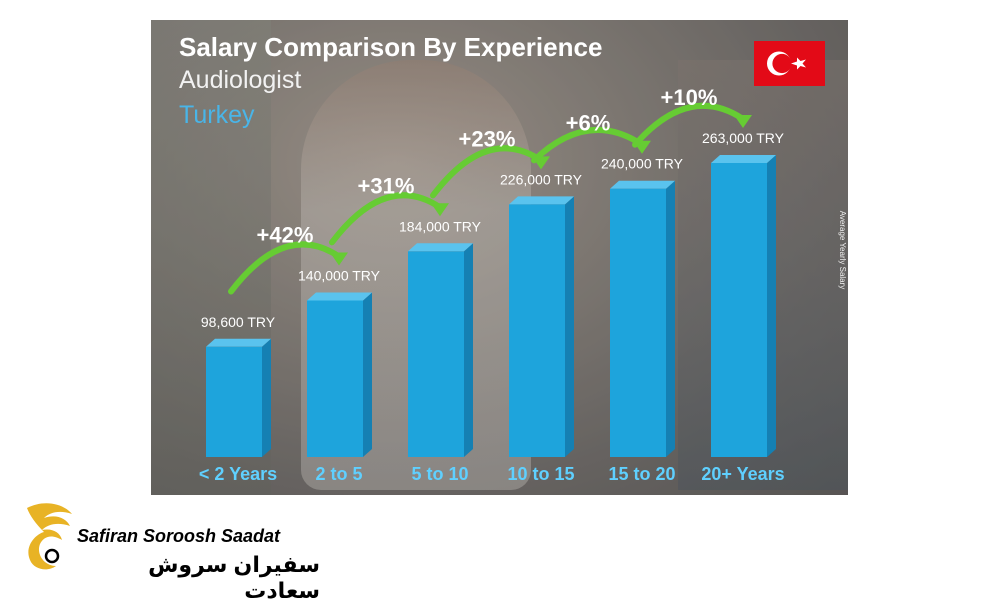 This screenshot has width=1000, height=604. Describe the element at coordinates (440, 226) in the screenshot. I see `value-label-3: 184,000 TRY` at that location.